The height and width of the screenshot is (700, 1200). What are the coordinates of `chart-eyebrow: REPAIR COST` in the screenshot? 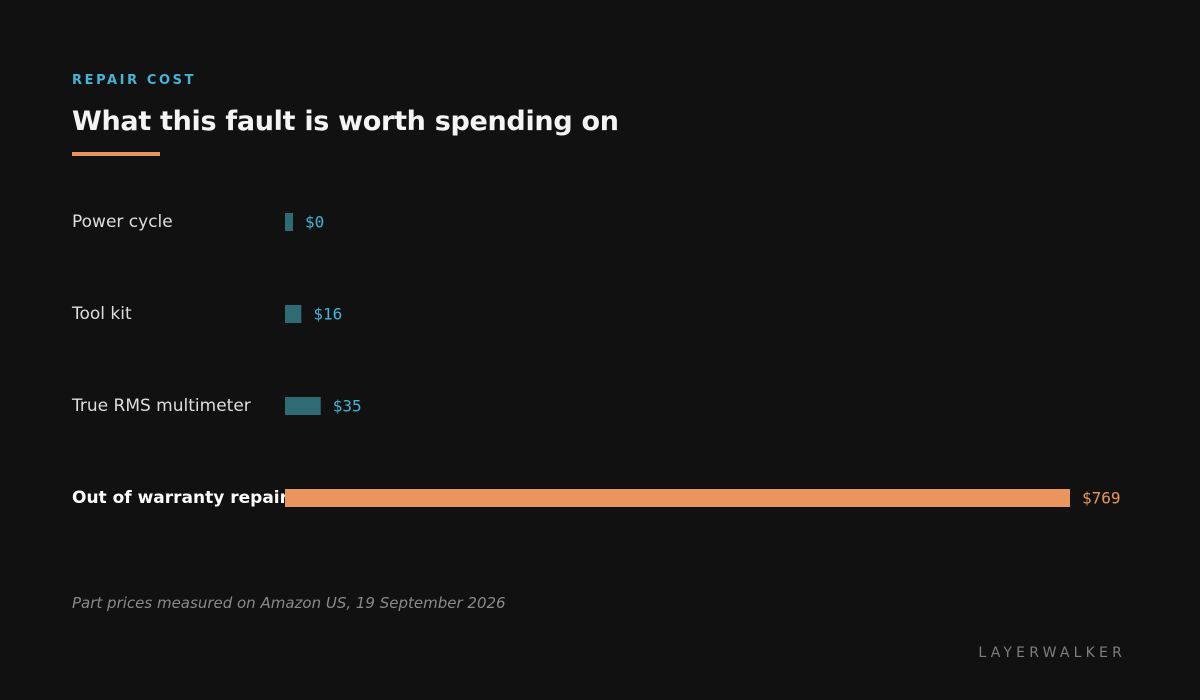 It's located at (134, 80).